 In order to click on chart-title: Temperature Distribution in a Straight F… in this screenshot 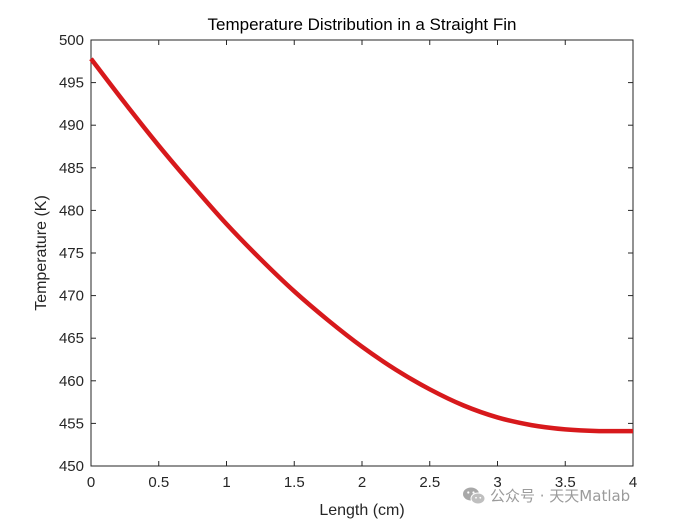, I will do `click(362, 24)`.